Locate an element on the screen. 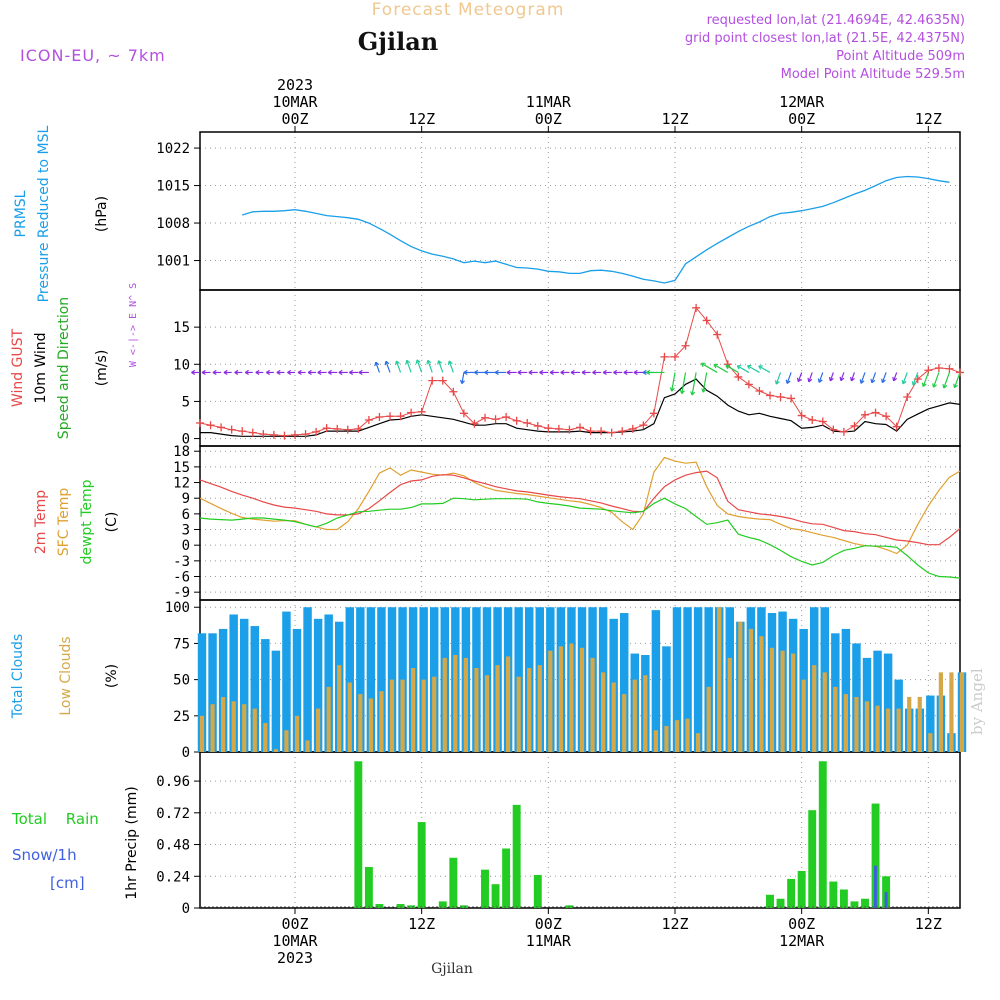  precip-ytick-label: 0 is located at coordinates (186, 909).